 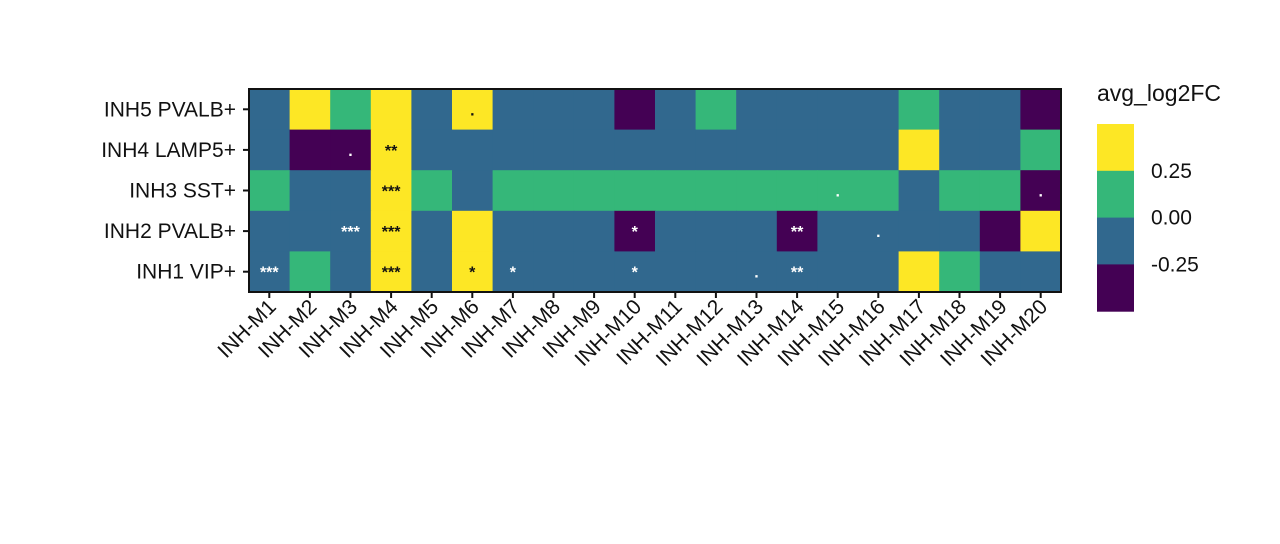 I want to click on legend-title: avg_log2FC, so click(x=1159, y=93).